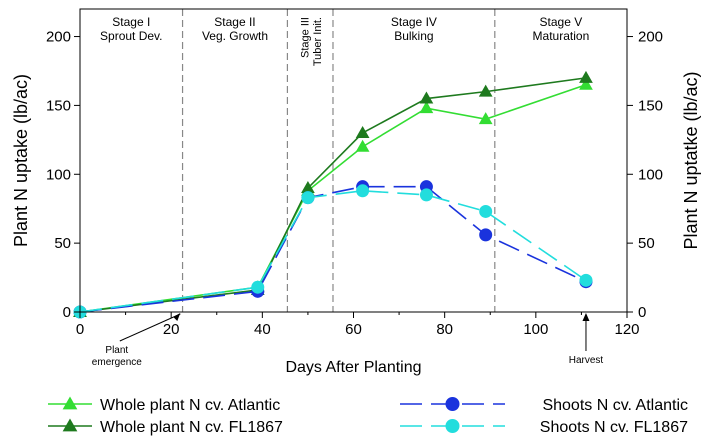 The width and height of the screenshot is (705, 444). What do you see at coordinates (131, 22) in the screenshot?
I see `stage-label-line1: Stage I` at bounding box center [131, 22].